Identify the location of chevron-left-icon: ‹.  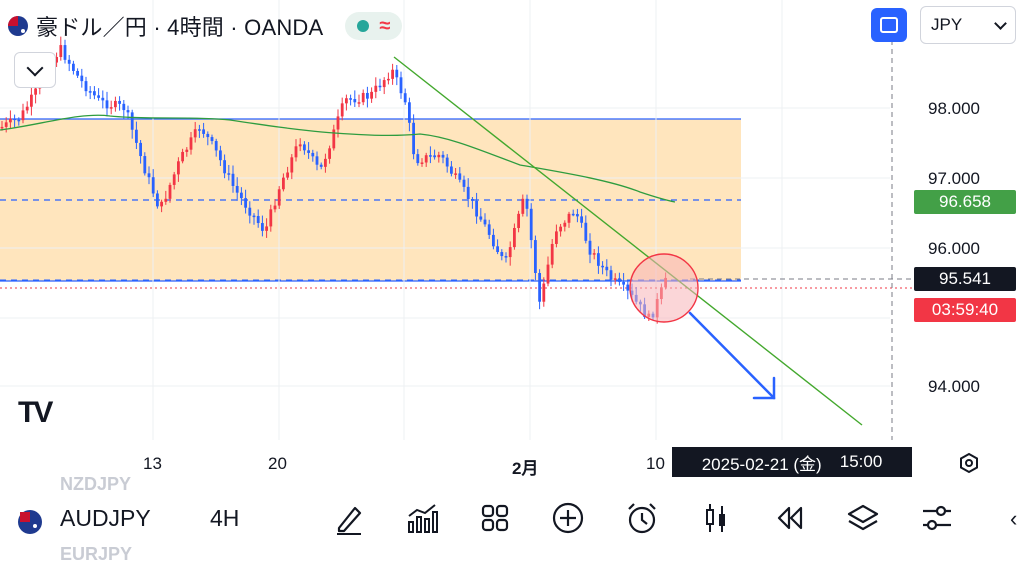
(1014, 518).